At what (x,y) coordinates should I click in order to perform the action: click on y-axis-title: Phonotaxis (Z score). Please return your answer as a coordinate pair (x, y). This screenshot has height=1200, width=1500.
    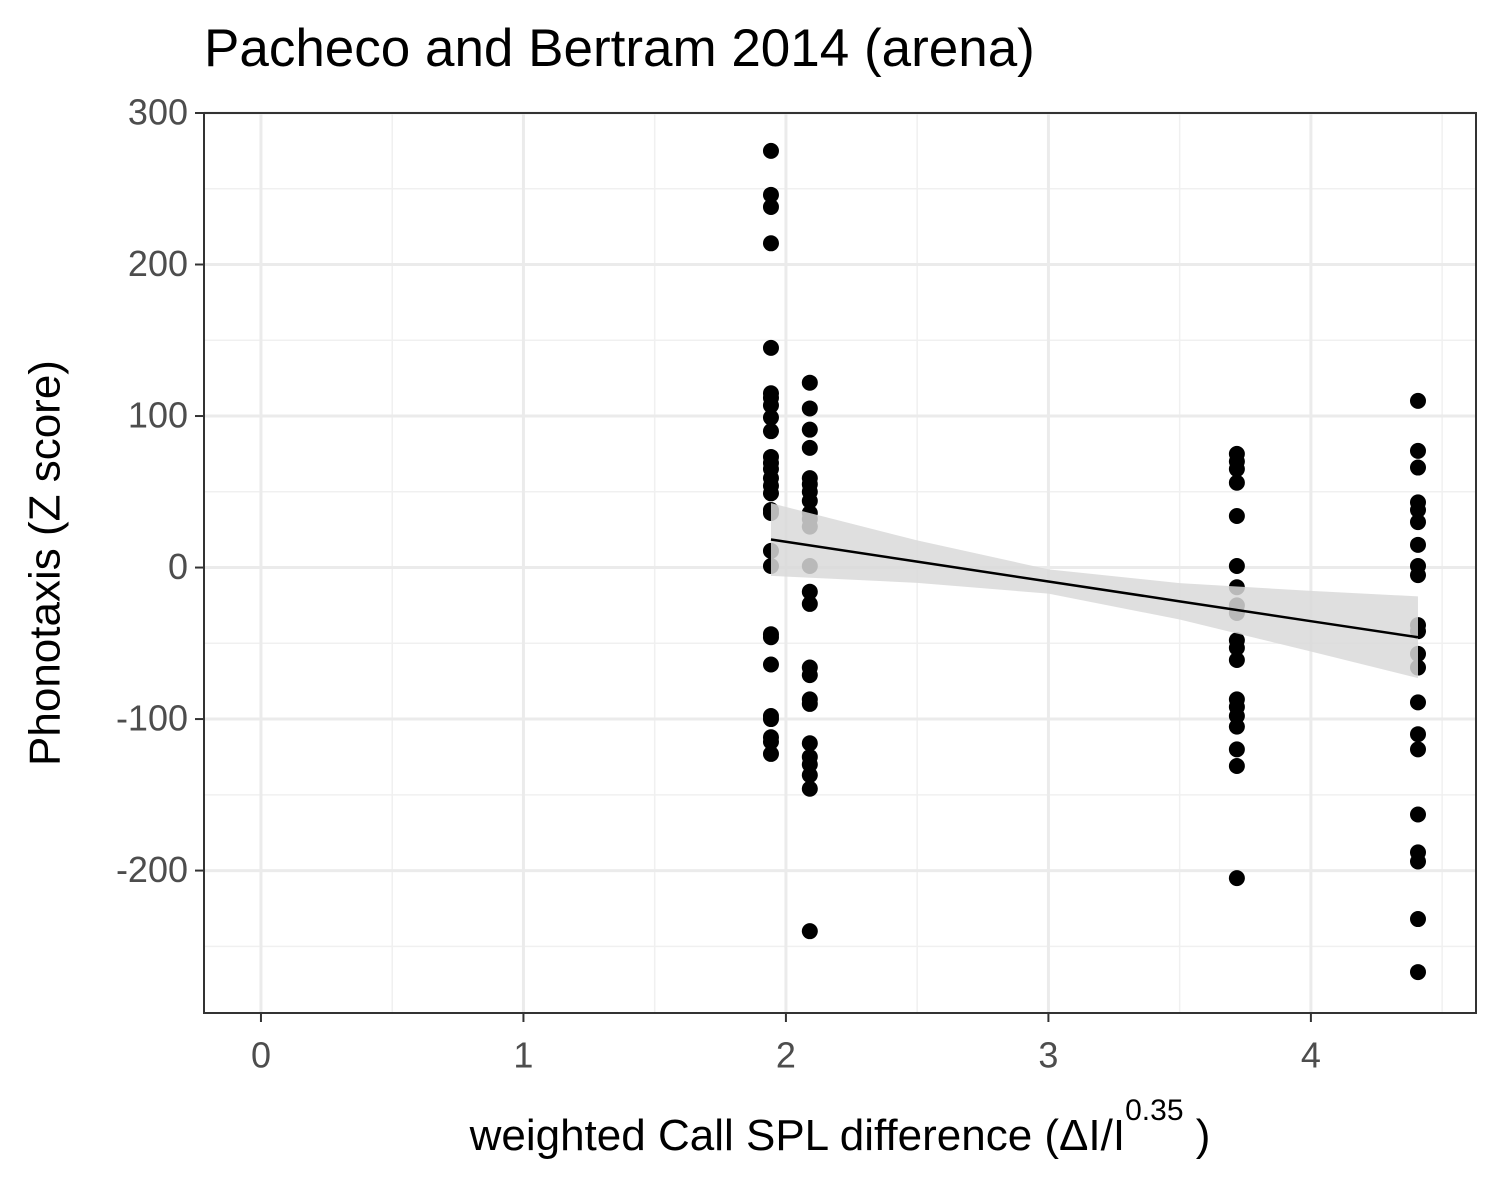
    Looking at the image, I should click on (45, 563).